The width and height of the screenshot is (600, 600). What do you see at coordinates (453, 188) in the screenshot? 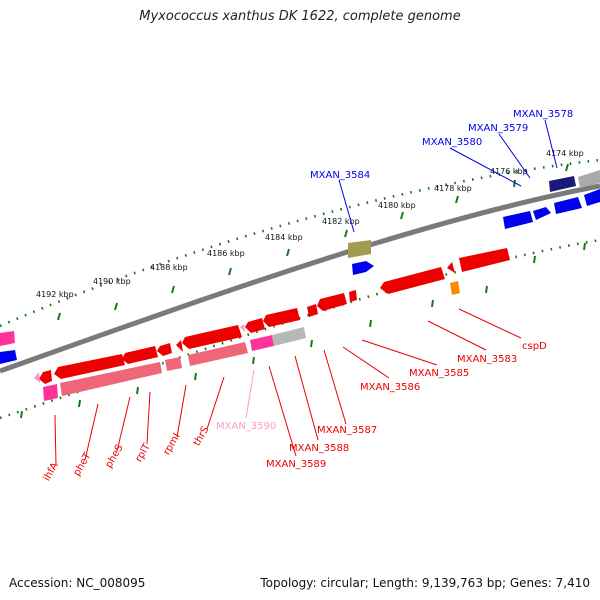
I see `ruler-label-4178: 4178 kbp` at bounding box center [453, 188].